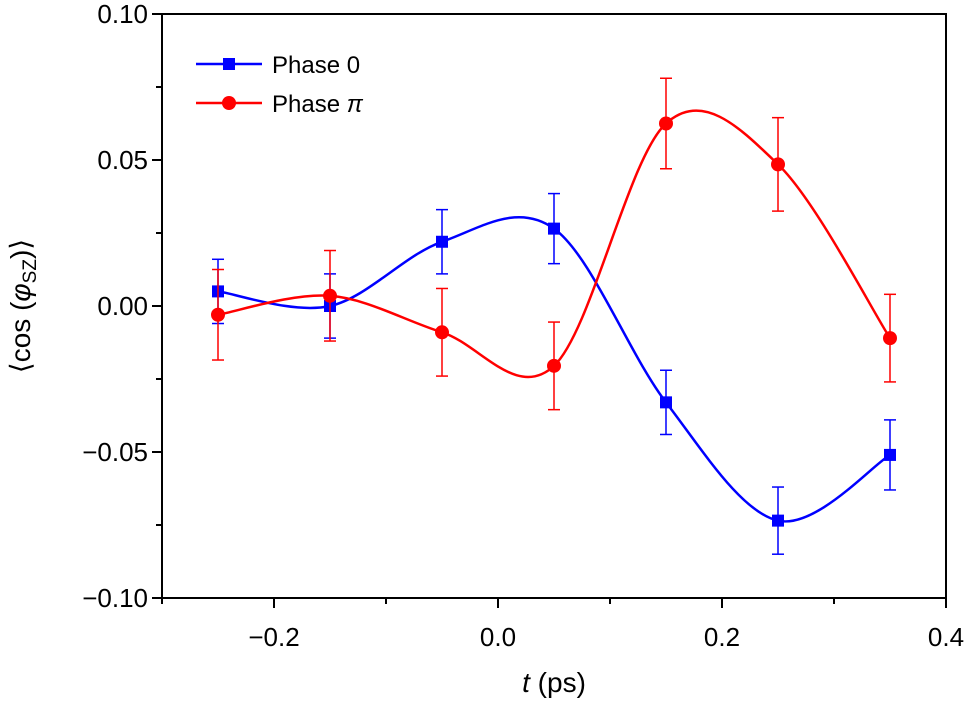 Image resolution: width=970 pixels, height=701 pixels. What do you see at coordinates (722, 637) in the screenshot?
I see `x-tick-label: 0.2` at bounding box center [722, 637].